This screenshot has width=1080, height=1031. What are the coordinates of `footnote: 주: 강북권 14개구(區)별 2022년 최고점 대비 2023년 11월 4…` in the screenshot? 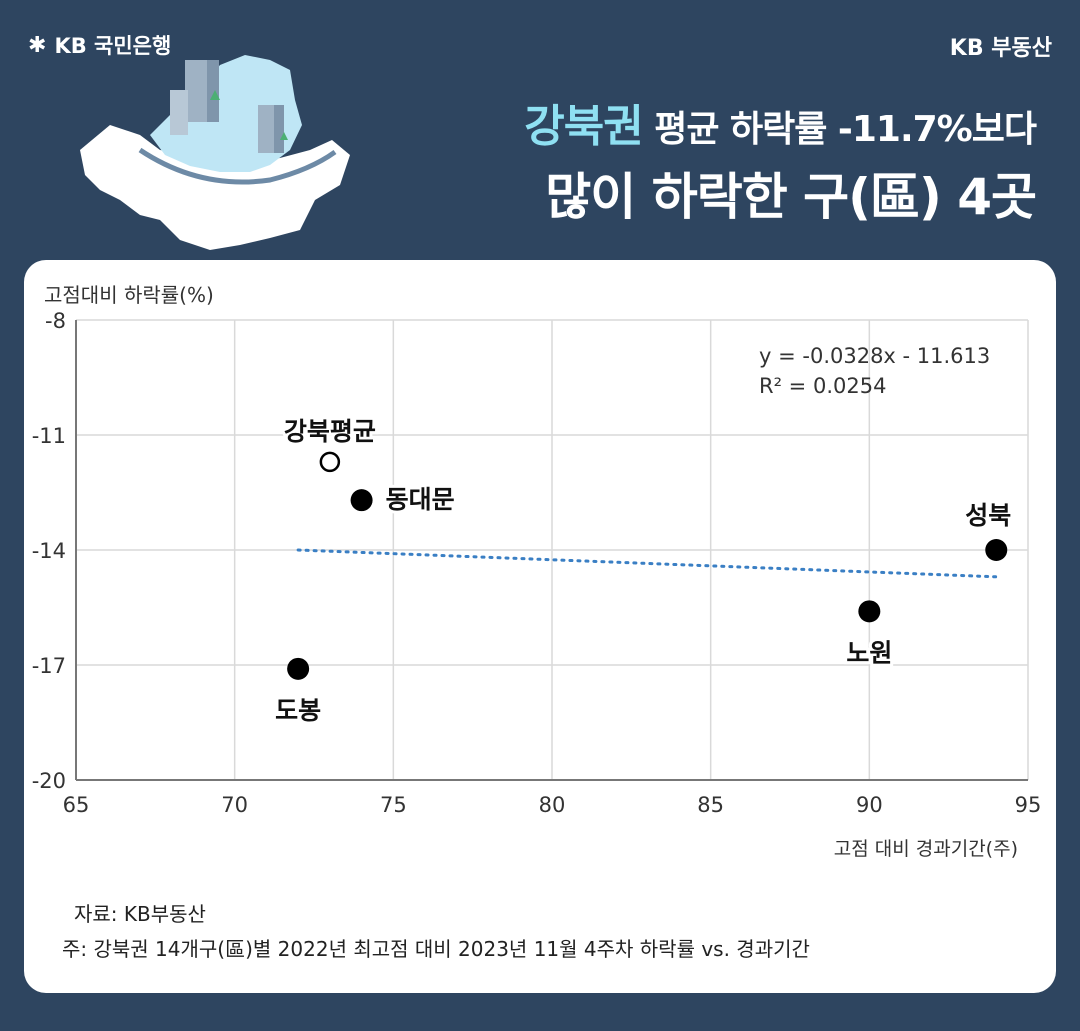 It's located at (436, 949).